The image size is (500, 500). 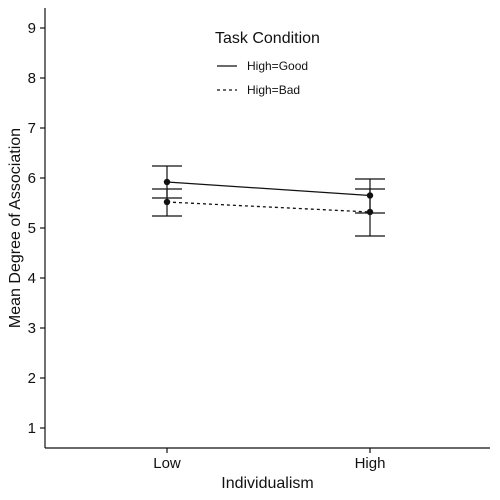 What do you see at coordinates (167, 463) in the screenshot?
I see `x-tick-label: Low` at bounding box center [167, 463].